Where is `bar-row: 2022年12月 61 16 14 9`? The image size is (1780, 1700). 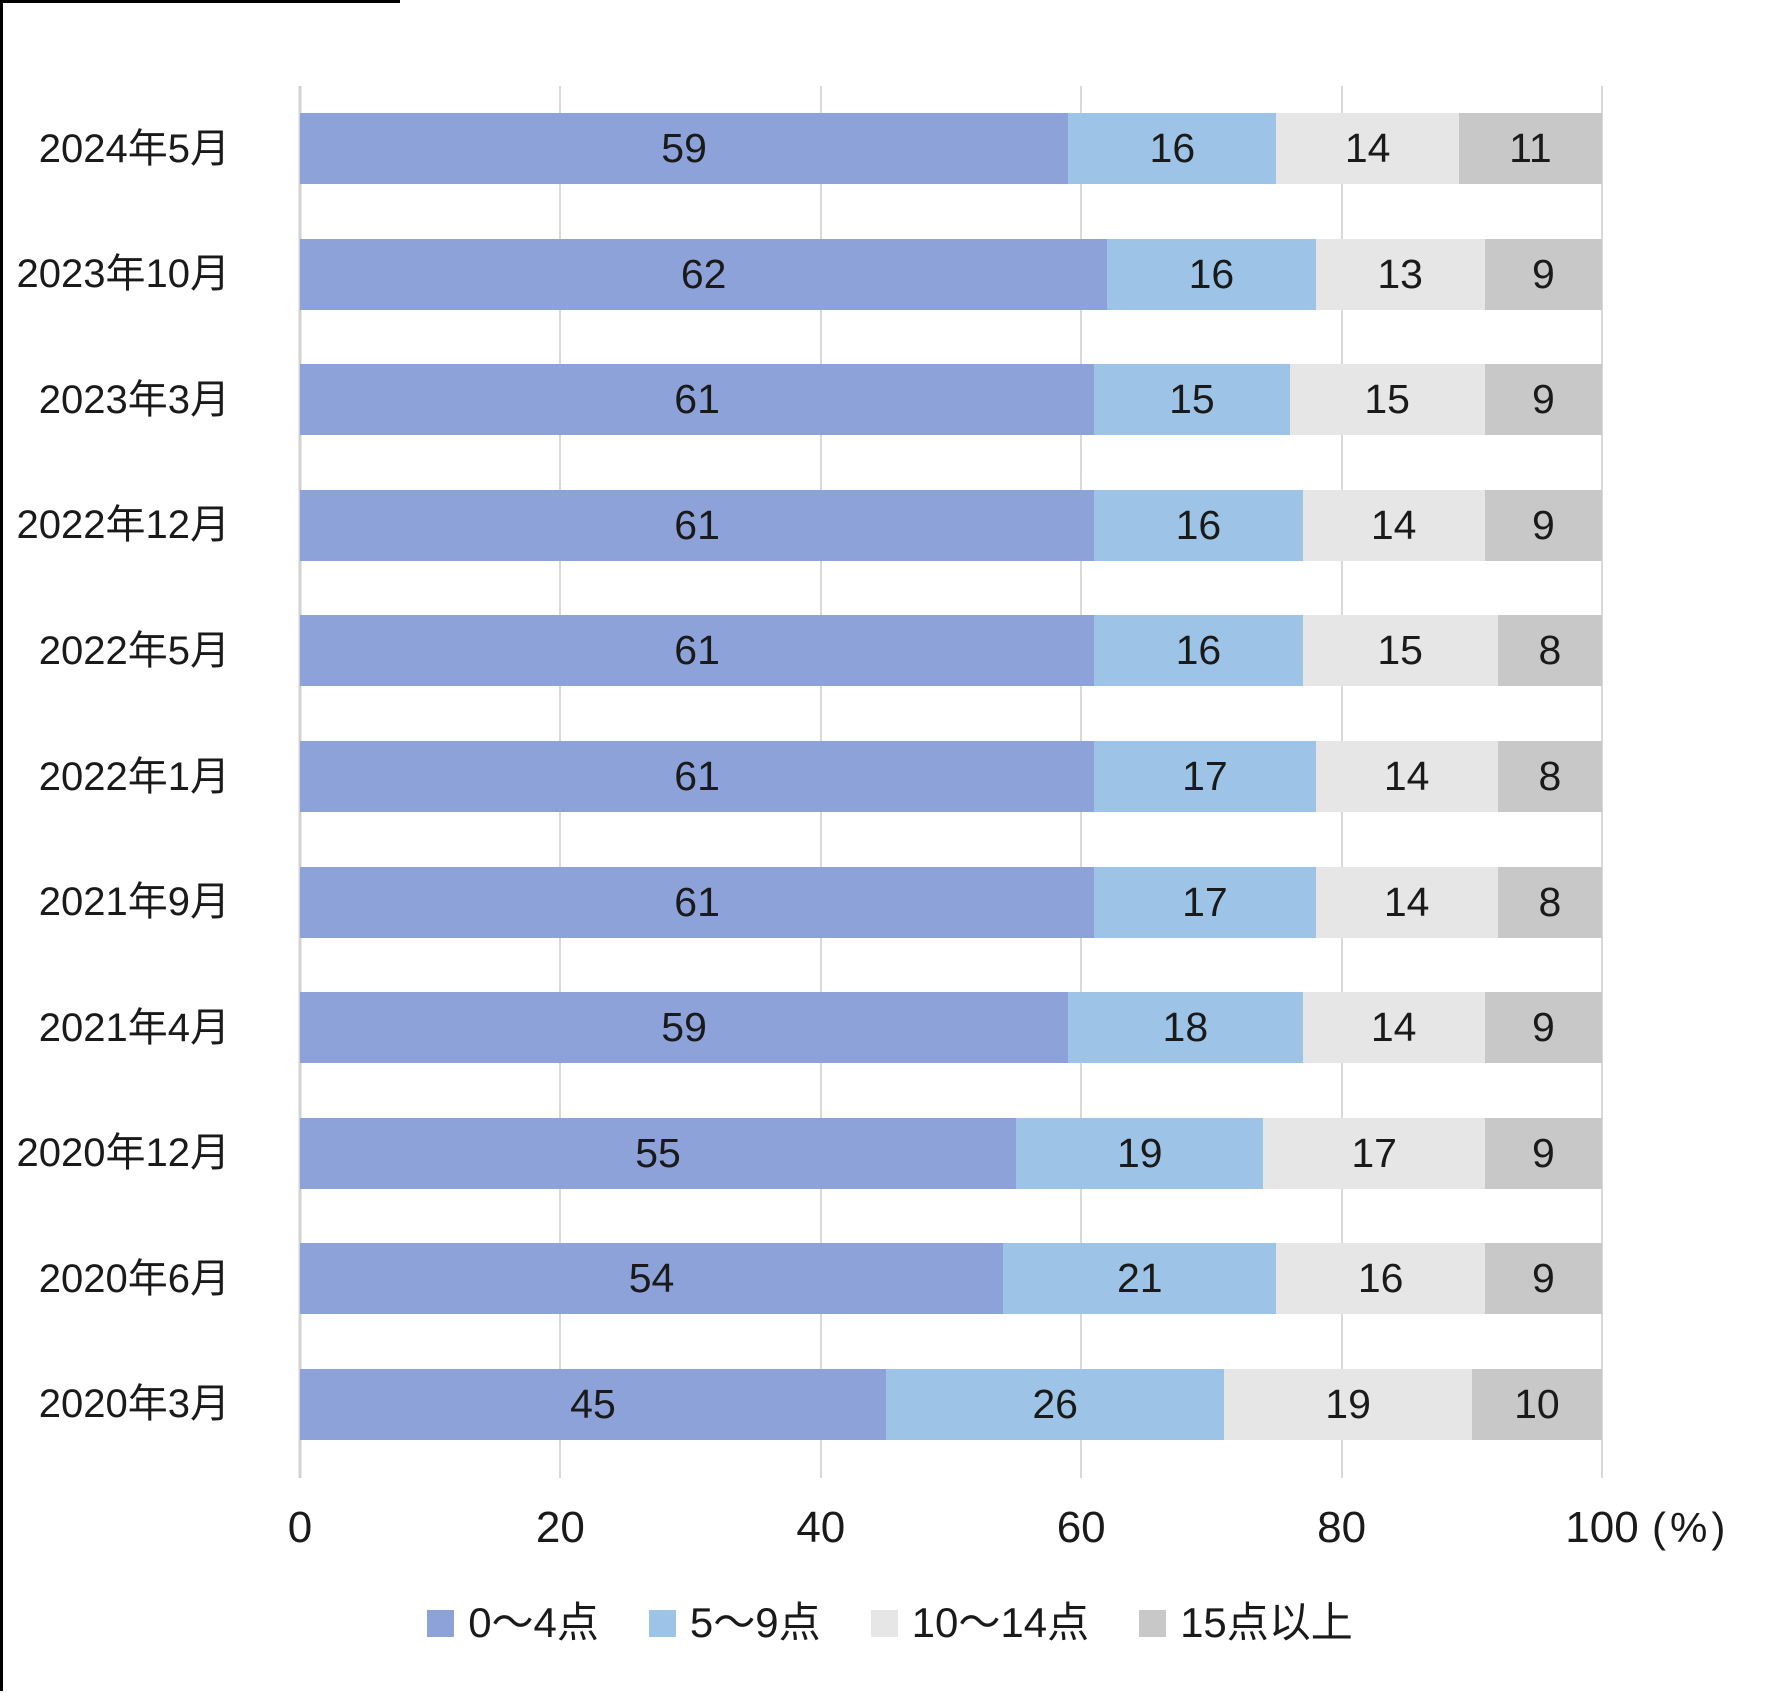
bar-row: 2022年12月 61 16 14 9 is located at coordinates (809, 526).